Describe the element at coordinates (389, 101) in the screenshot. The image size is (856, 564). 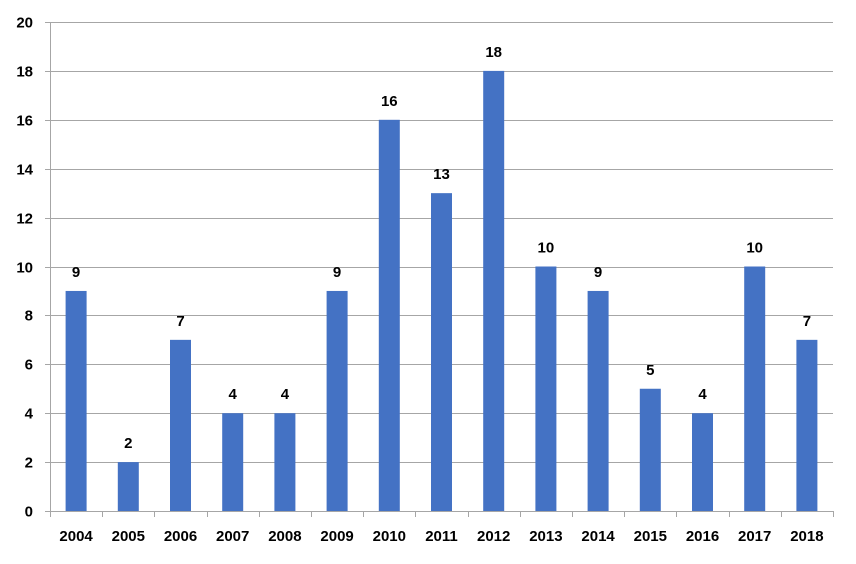
I see `data-label-2010: 16` at that location.